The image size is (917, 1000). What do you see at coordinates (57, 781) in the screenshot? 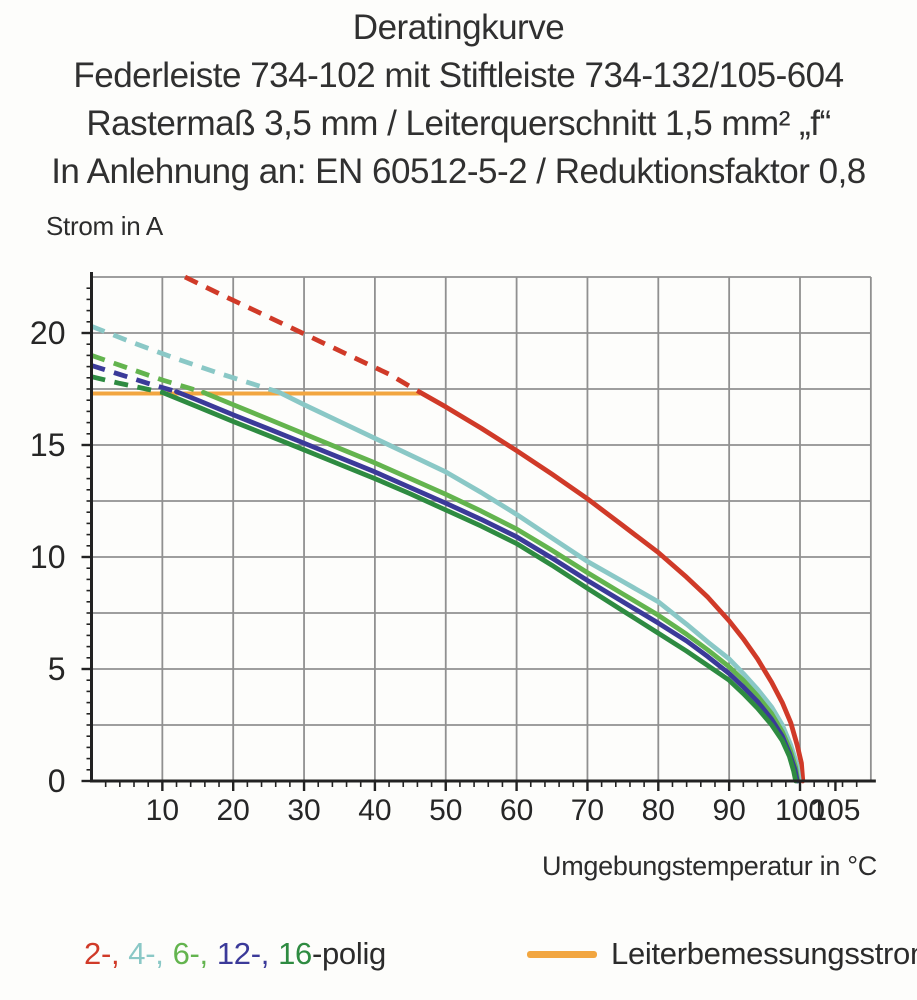
I see `y-tick-label: 0` at bounding box center [57, 781].